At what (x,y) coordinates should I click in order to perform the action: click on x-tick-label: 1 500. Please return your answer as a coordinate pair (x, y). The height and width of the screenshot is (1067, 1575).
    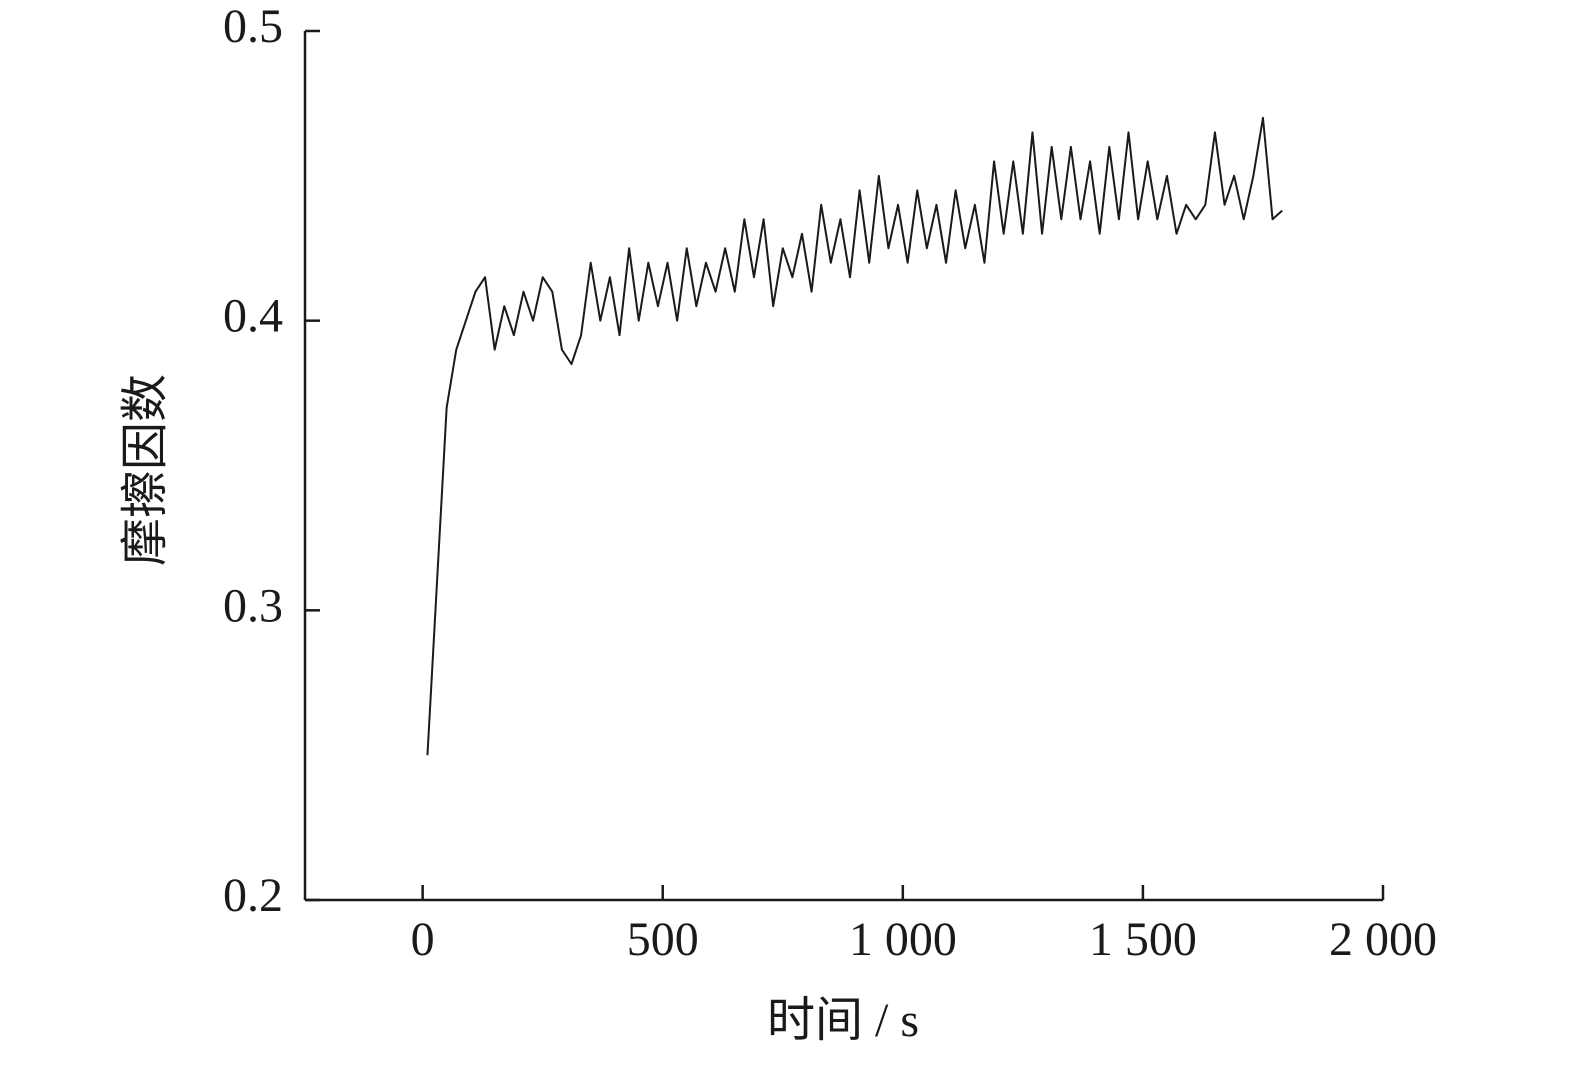
    Looking at the image, I should click on (1143, 939).